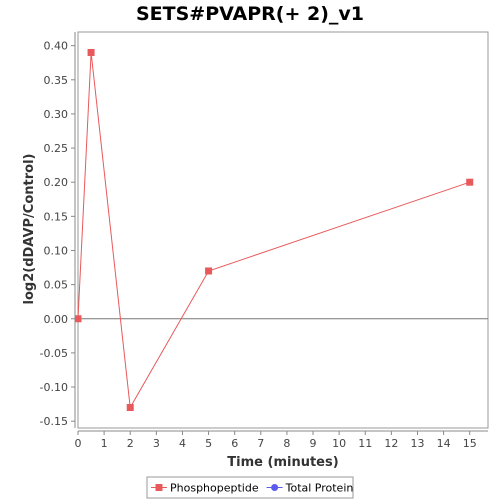 This screenshot has height=500, width=500. What do you see at coordinates (208, 443) in the screenshot?
I see `x-tick-label: 5` at bounding box center [208, 443].